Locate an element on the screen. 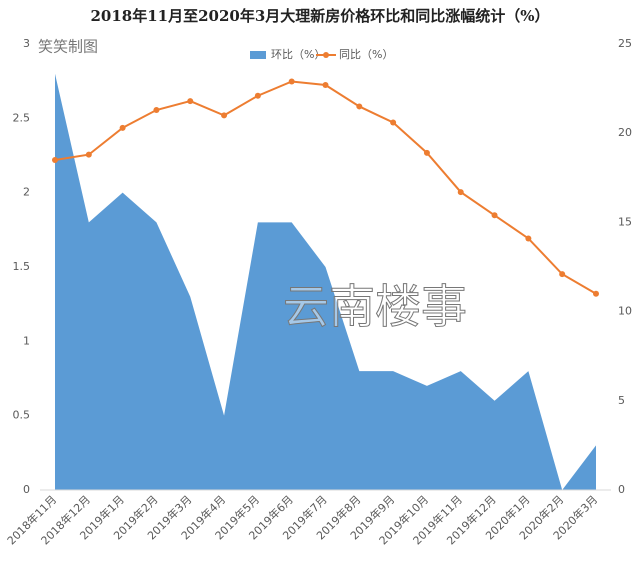 The height and width of the screenshot is (575, 640). y2-tick-label: 5 is located at coordinates (621, 400).